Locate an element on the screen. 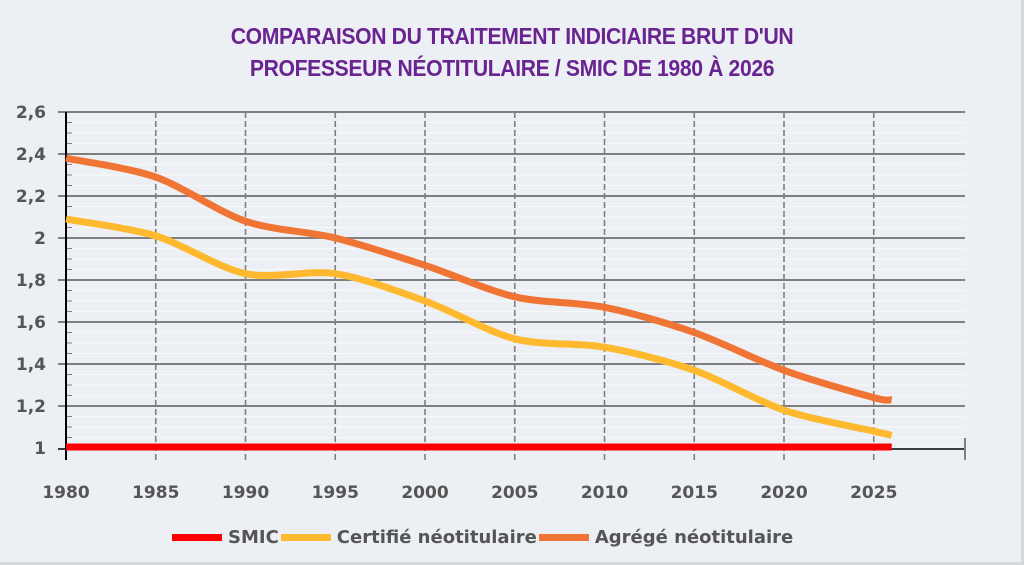 The width and height of the screenshot is (1024, 565). y-tick-labels: 1 1,2 1,4 1,6 1,8 2 2,2 2,4 2,6 is located at coordinates (31, 281).